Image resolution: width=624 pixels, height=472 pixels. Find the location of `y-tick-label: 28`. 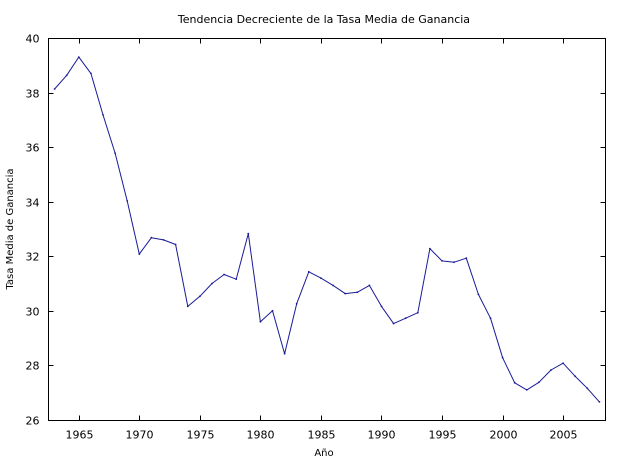

y-tick-label: 28 is located at coordinates (33, 366).